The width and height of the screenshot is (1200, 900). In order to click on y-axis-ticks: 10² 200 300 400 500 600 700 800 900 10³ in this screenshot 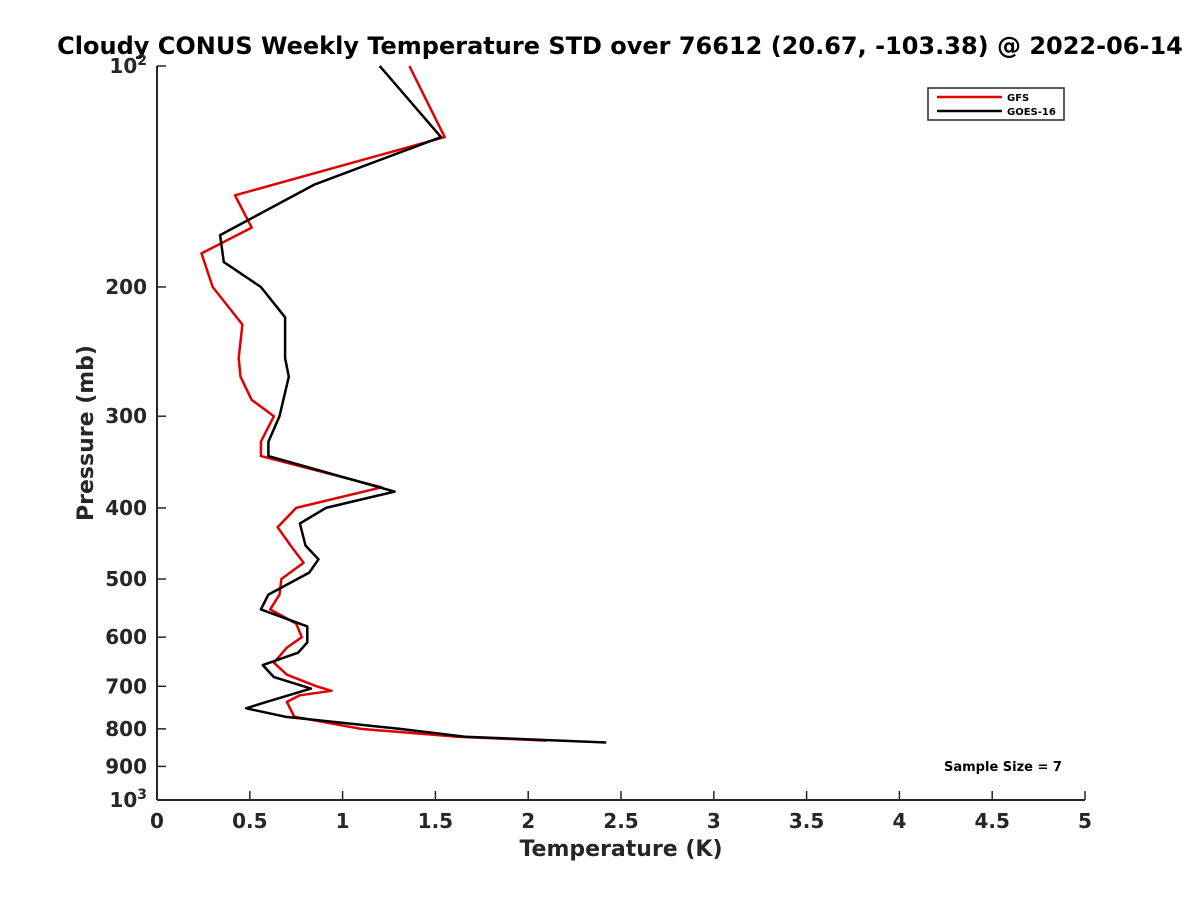, I will do `click(135, 432)`.